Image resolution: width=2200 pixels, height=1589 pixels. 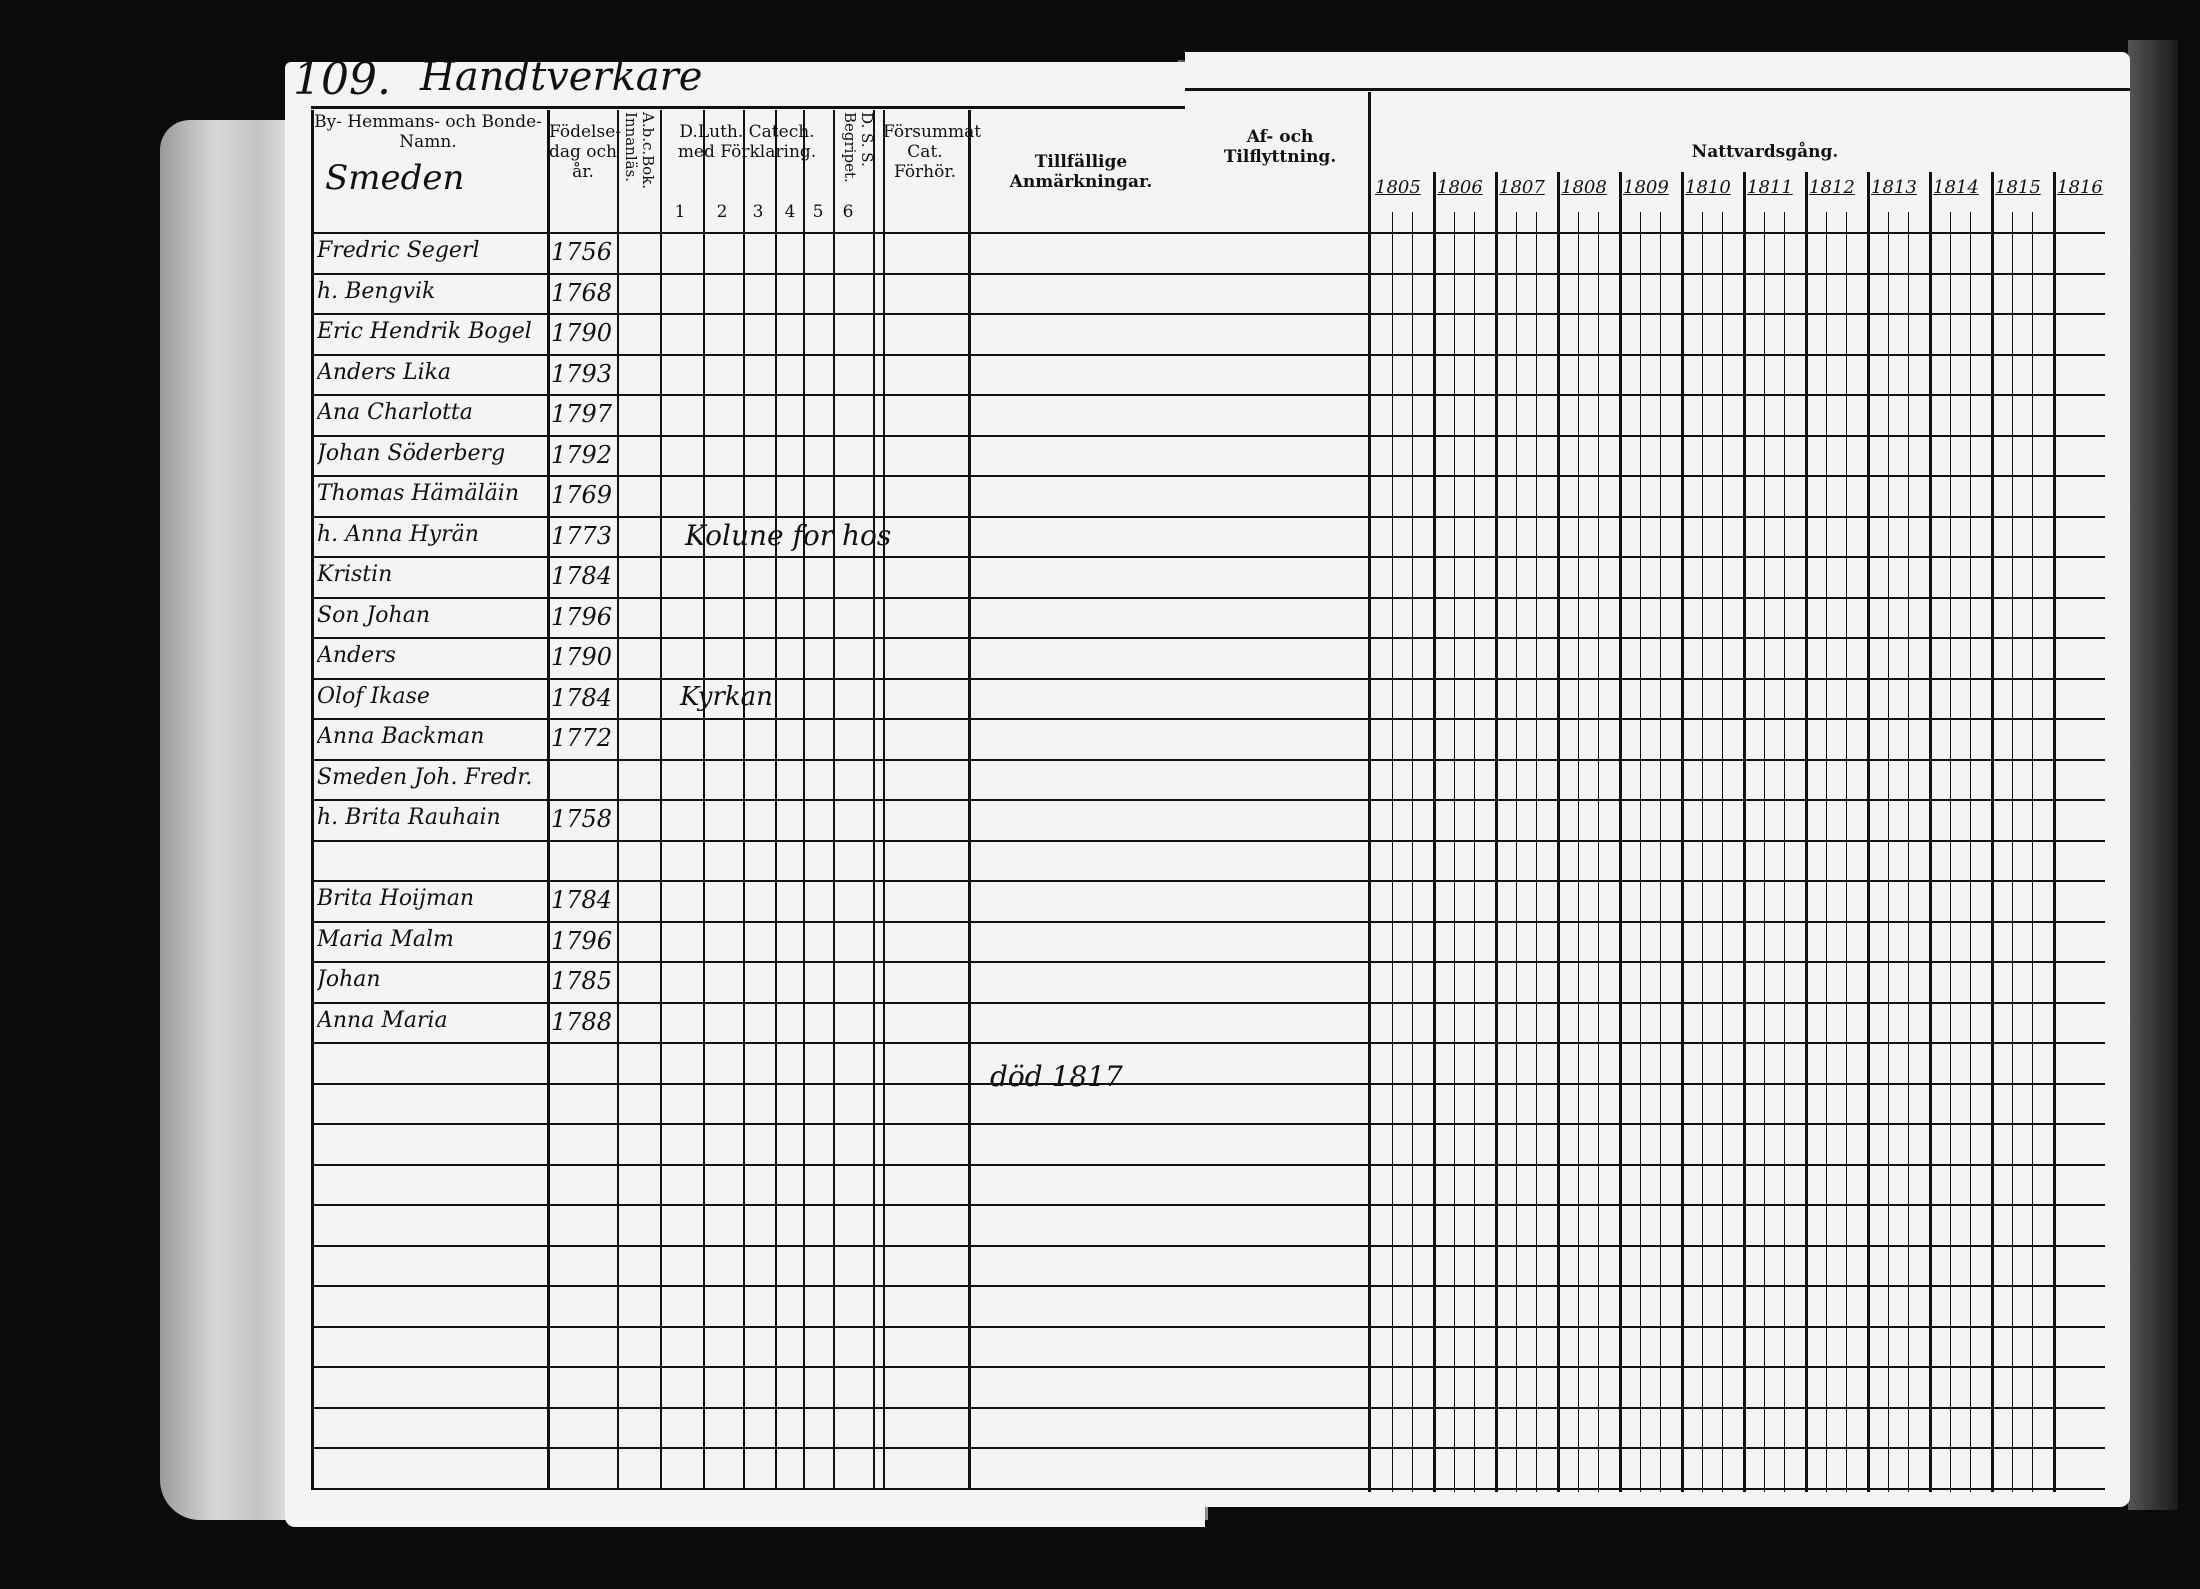 What do you see at coordinates (398, 534) in the screenshot?
I see `row-name: h. Anna Hyrän` at bounding box center [398, 534].